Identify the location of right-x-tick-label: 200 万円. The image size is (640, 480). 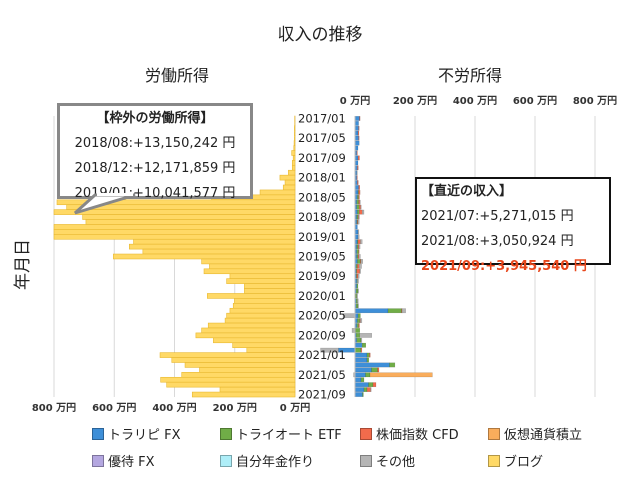
(415, 101).